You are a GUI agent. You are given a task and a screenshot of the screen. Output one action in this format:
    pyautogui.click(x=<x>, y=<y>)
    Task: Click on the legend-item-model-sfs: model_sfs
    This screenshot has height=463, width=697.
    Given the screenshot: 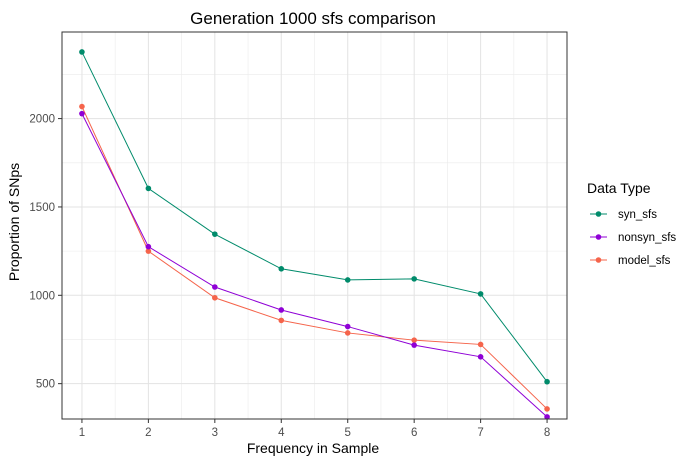 What is the action you would take?
    pyautogui.click(x=630, y=261)
    